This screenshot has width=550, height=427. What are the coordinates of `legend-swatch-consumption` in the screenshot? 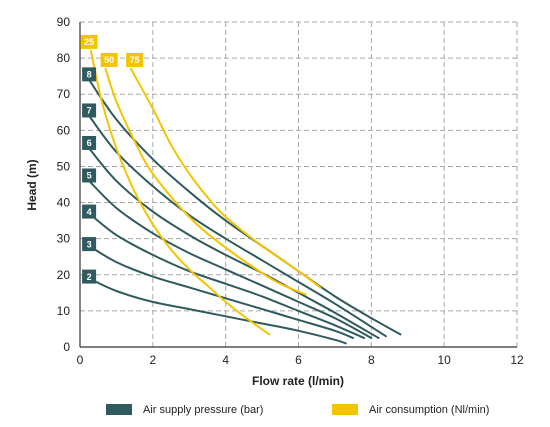 It's located at (345, 409).